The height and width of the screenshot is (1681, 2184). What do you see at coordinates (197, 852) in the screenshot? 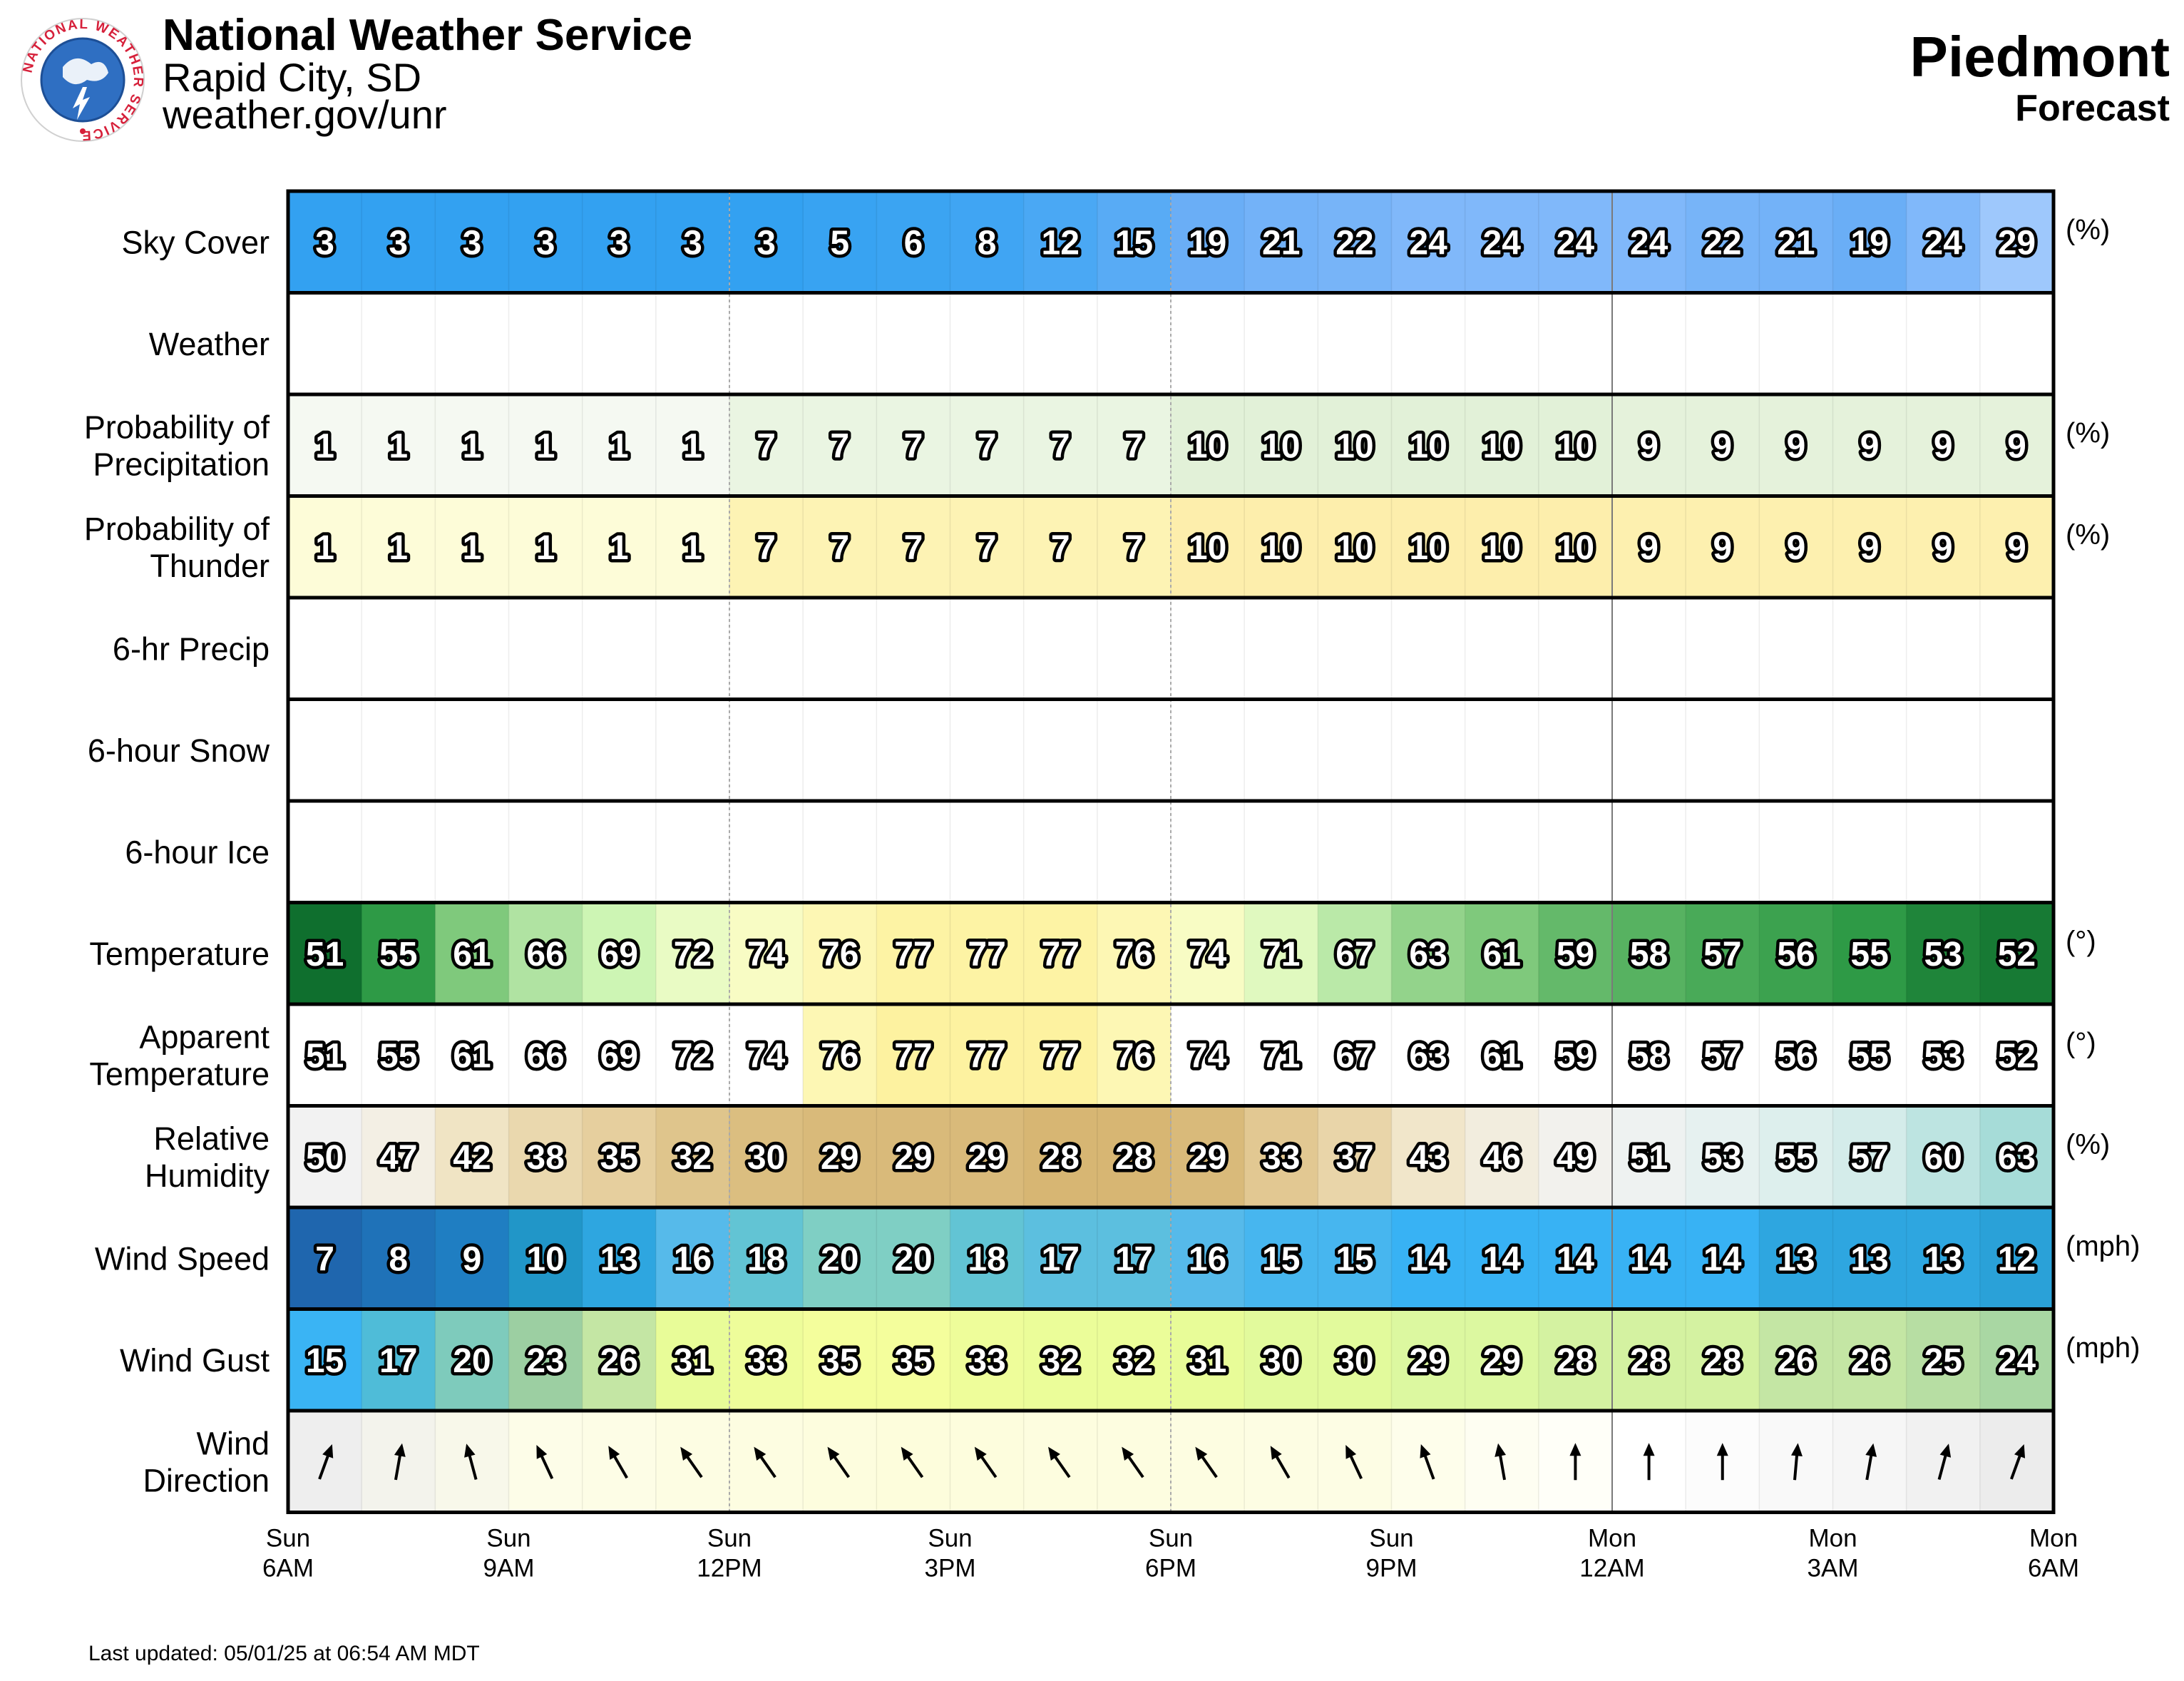
I see `row-label: 6-hour Ice` at bounding box center [197, 852].